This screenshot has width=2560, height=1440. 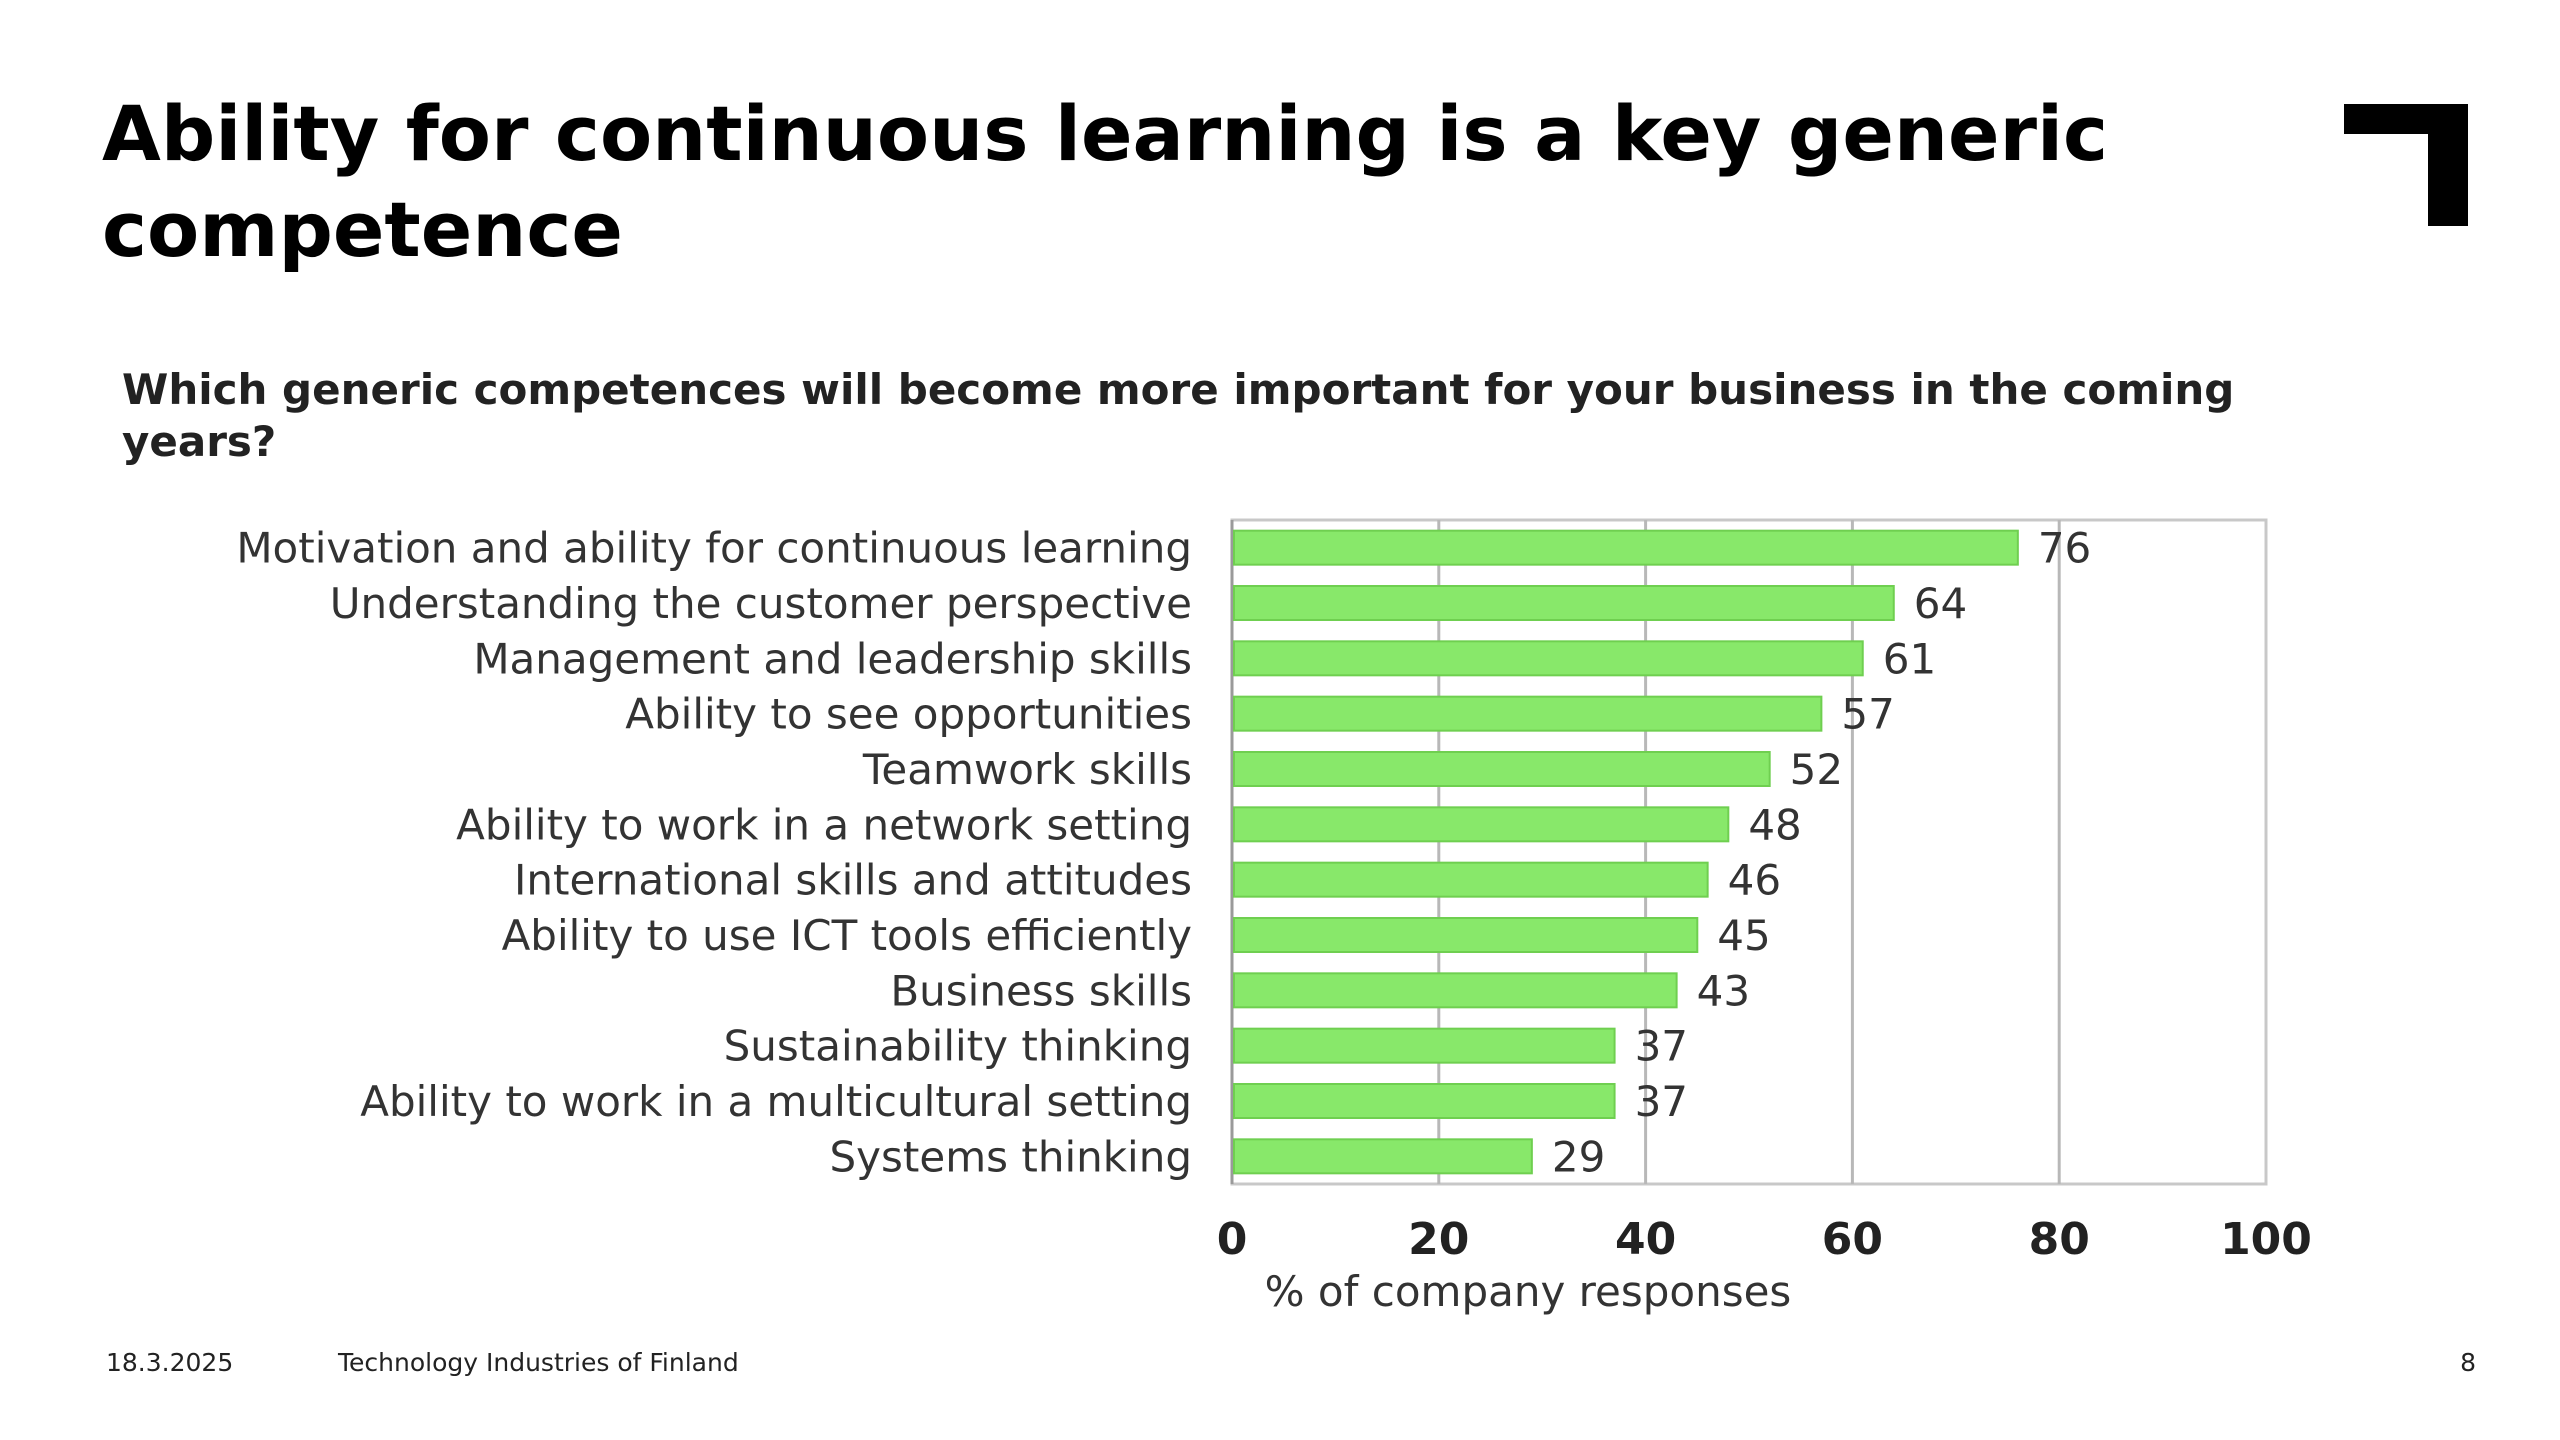 I want to click on category-label-12: Systems thinking, so click(x=1011, y=1156).